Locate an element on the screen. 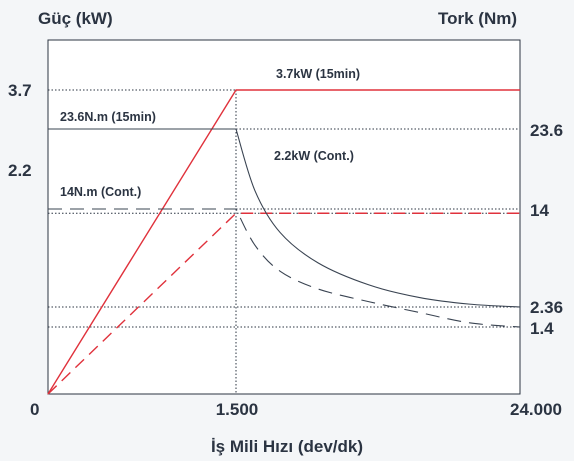 Image resolution: width=574 pixels, height=461 pixels. left-tick-3-7: 3.7 is located at coordinates (20, 90).